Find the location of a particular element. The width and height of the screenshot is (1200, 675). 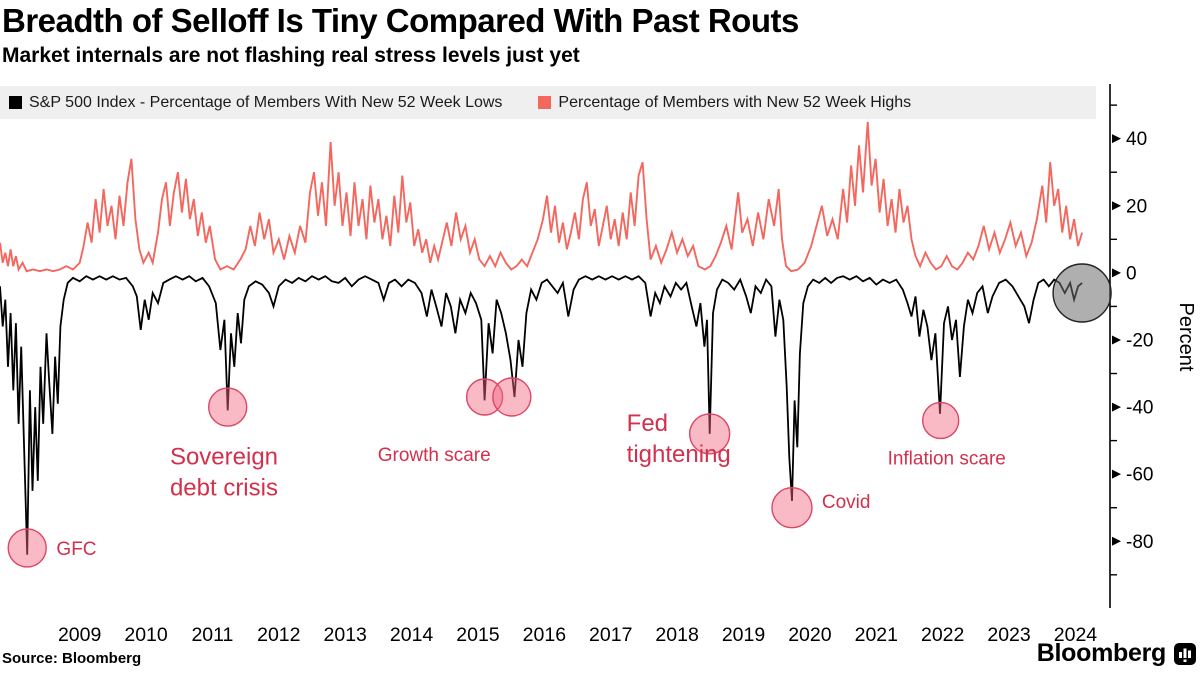

x-tick-label: 2014 is located at coordinates (412, 635).